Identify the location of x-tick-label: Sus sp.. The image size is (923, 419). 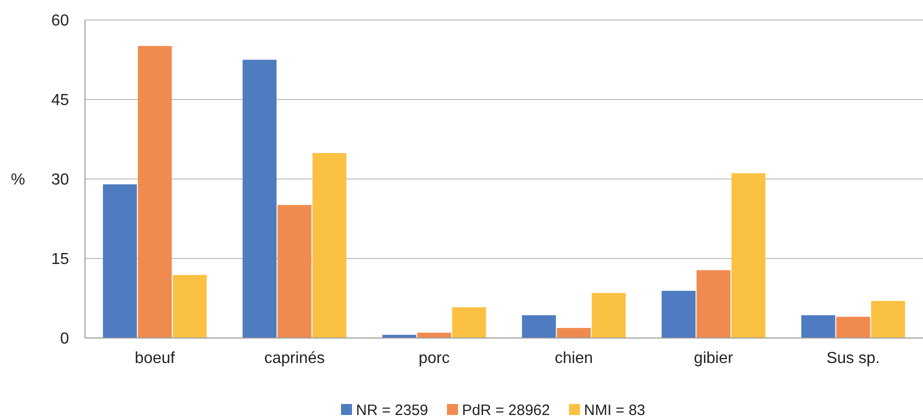
(853, 358).